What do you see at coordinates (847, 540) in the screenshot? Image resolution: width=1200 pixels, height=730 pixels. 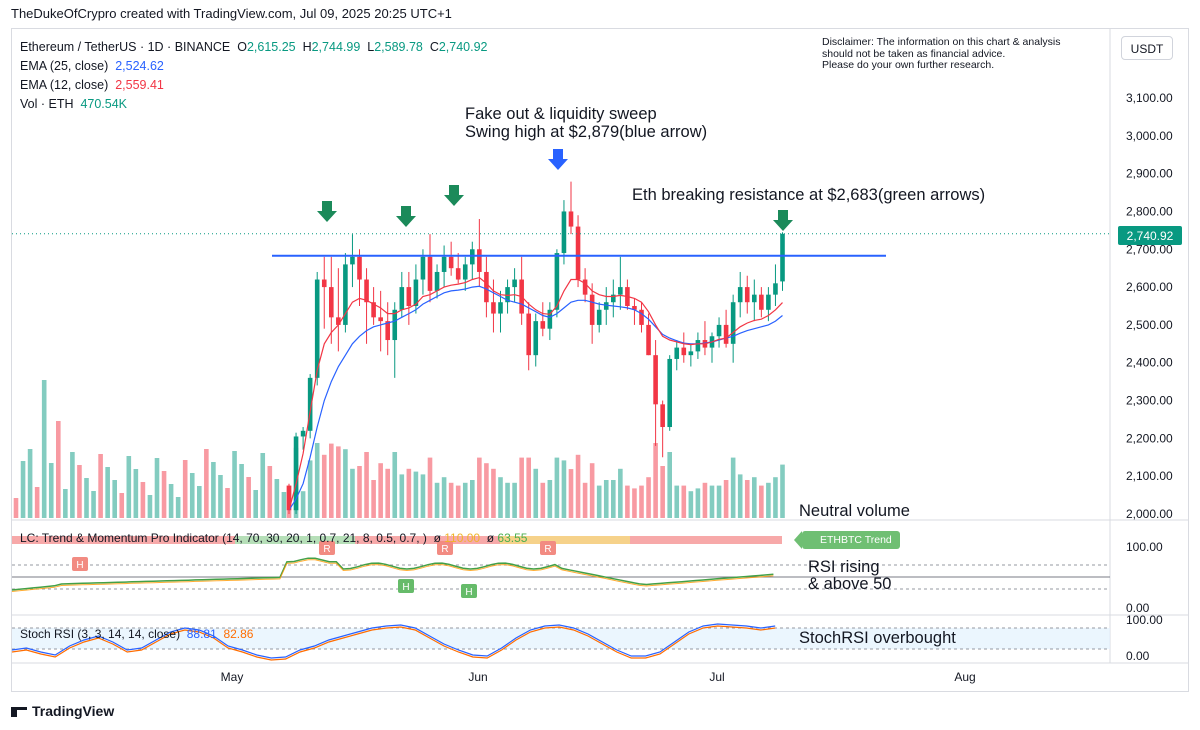 I see `ethbtc-trend-badge: ETHBTC Trend` at bounding box center [847, 540].